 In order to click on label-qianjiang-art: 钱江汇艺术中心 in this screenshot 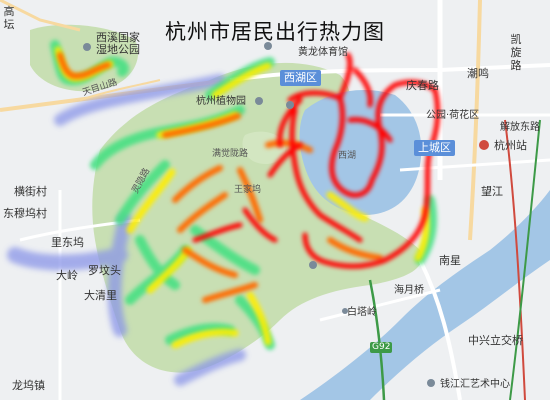, I will do `click(475, 384)`.